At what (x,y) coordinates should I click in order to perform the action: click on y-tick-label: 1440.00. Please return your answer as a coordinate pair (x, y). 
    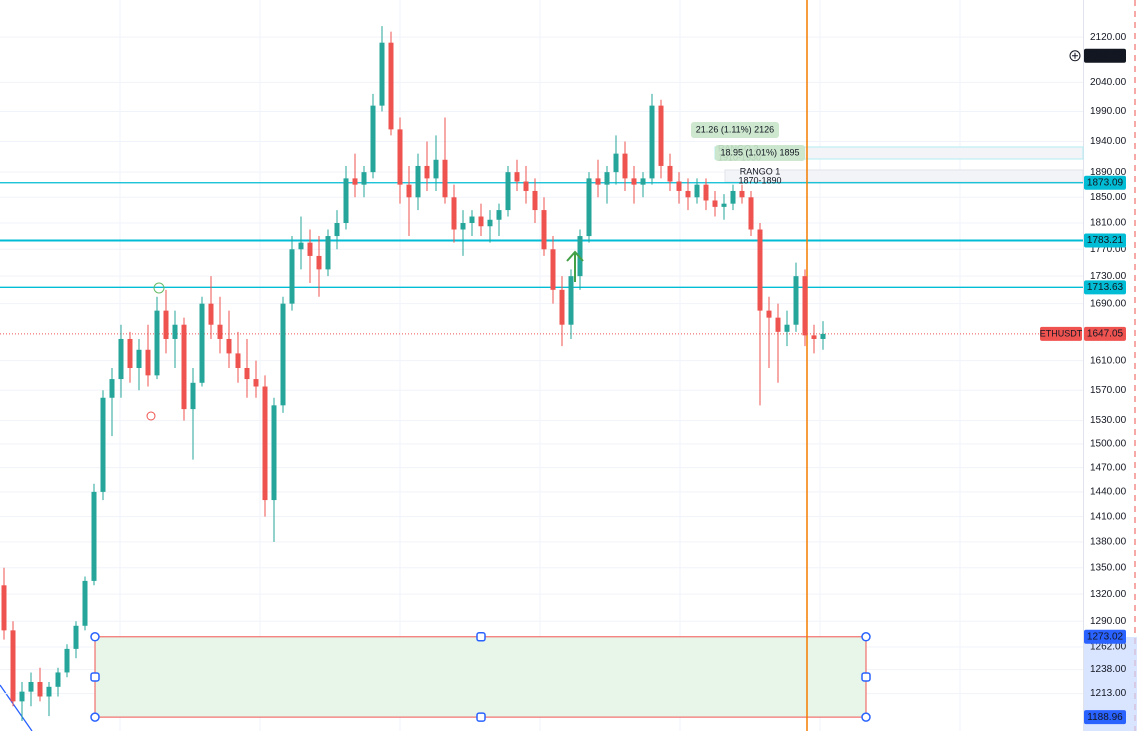
    Looking at the image, I should click on (1108, 492).